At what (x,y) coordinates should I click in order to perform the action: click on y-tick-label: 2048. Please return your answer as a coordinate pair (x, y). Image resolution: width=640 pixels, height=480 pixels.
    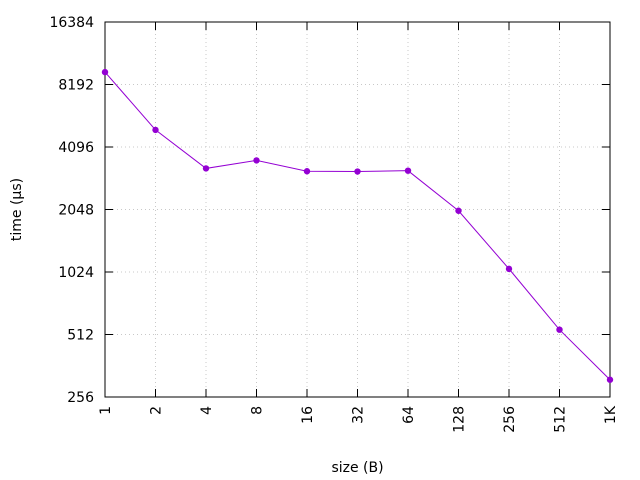
    Looking at the image, I should click on (76, 211).